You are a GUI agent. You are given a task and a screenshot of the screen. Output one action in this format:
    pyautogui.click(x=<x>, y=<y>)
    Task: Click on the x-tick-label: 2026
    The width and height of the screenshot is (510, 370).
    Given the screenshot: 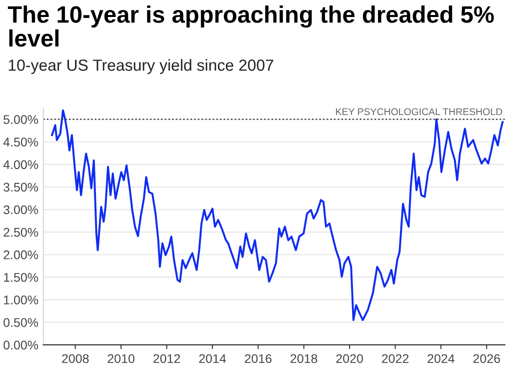 What is the action you would take?
    pyautogui.click(x=486, y=359)
    